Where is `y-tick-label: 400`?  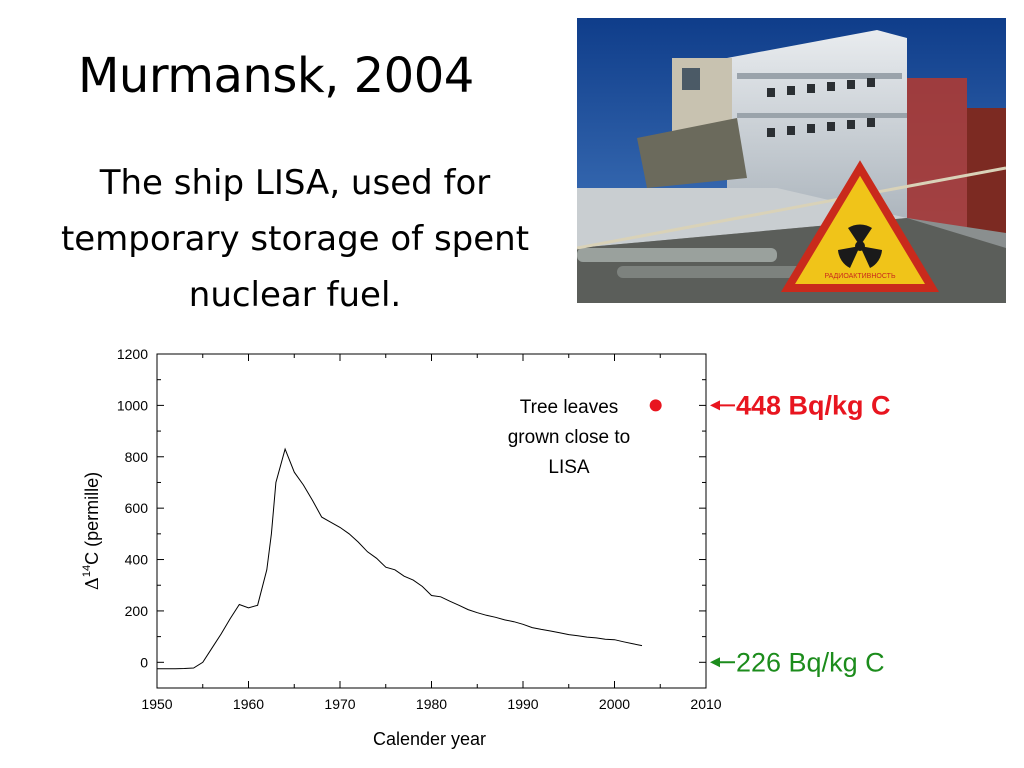 y-tick-label: 400 is located at coordinates (137, 560).